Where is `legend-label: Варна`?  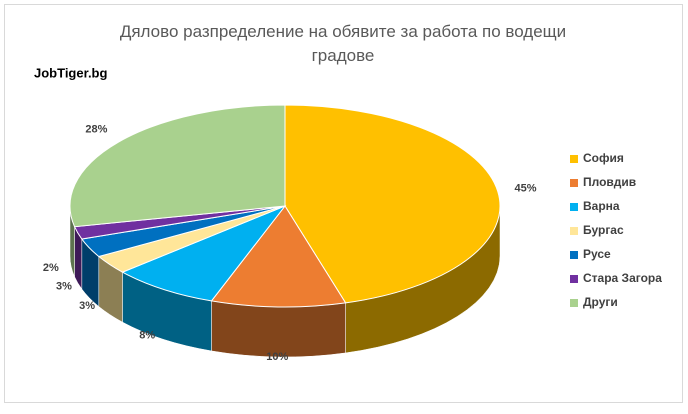
legend-label: Варна is located at coordinates (601, 206).